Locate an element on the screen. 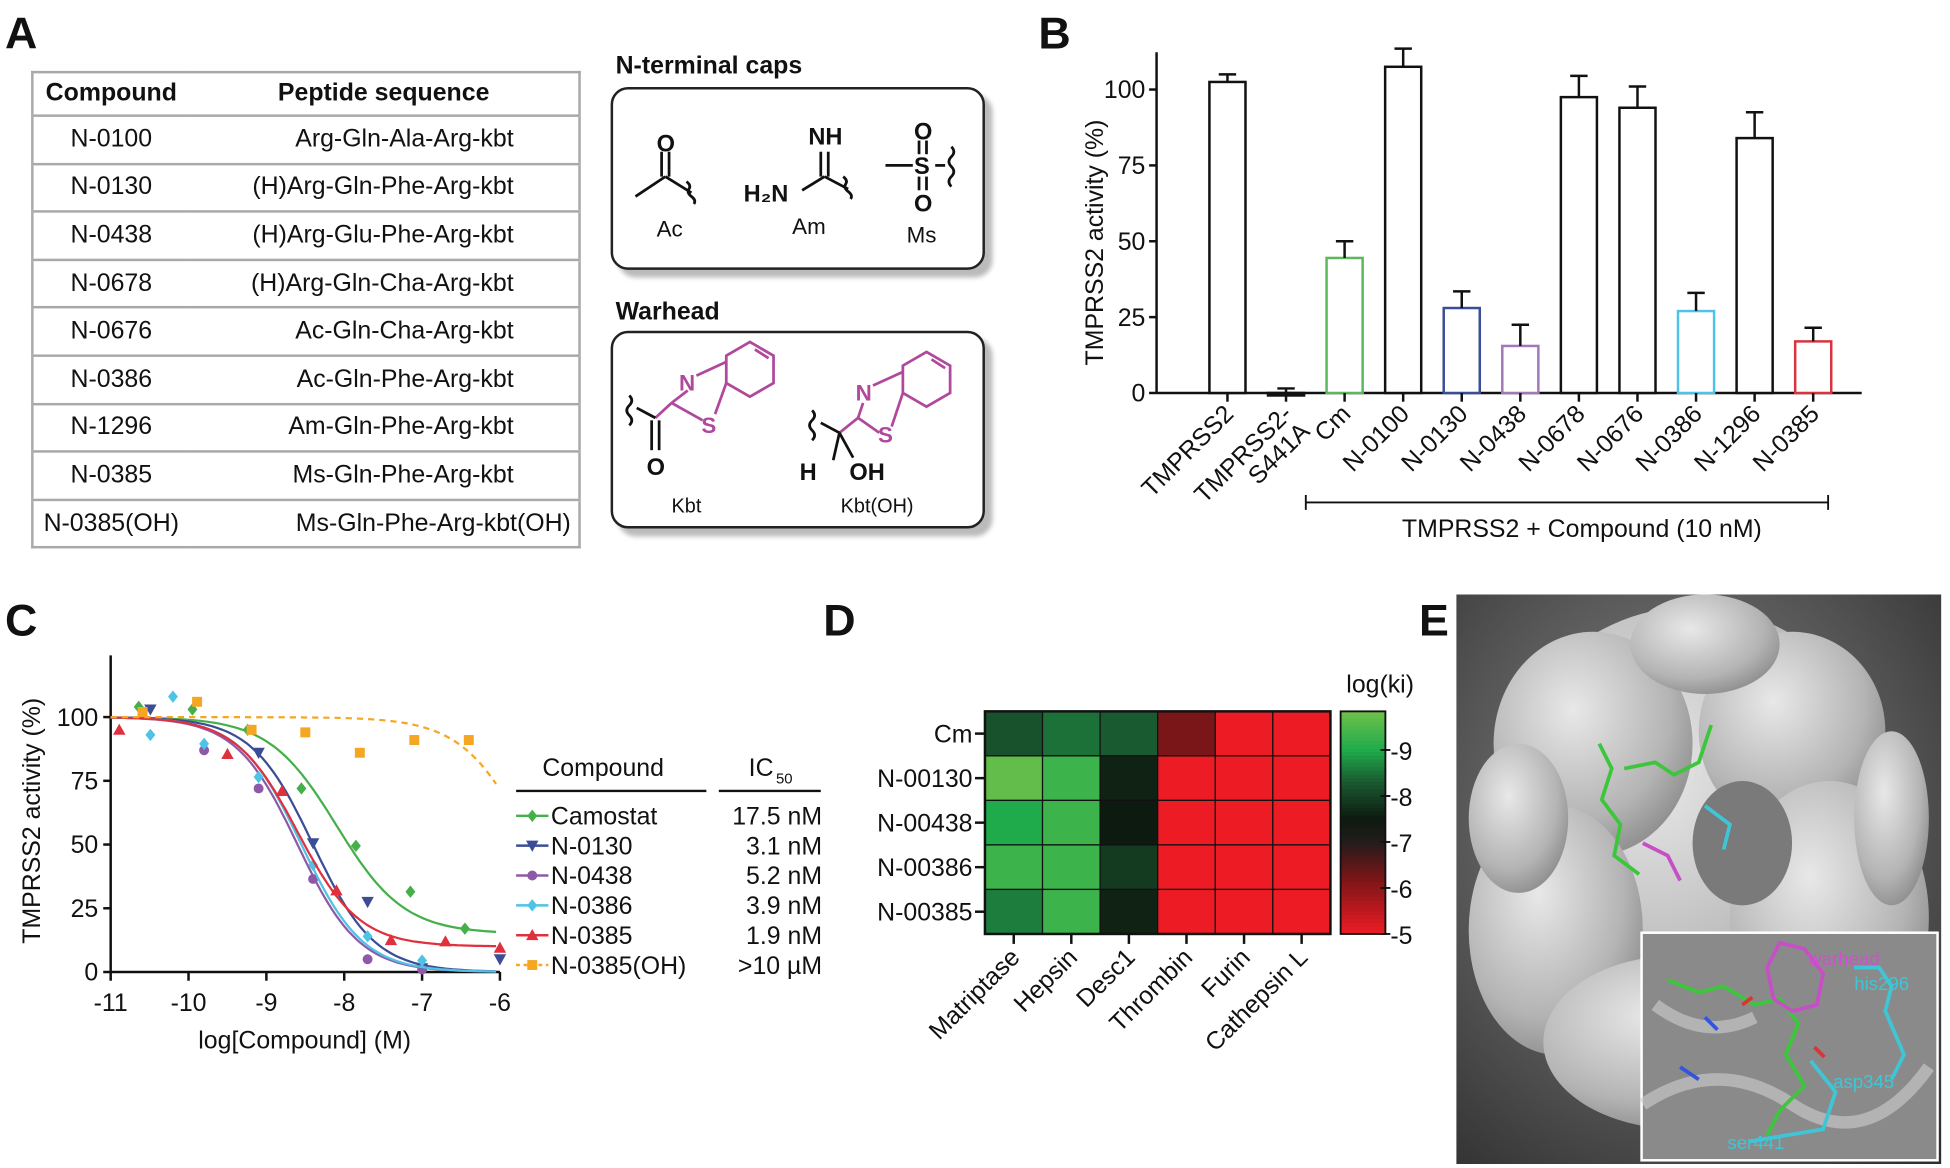  colorbar-tick-label: -8 is located at coordinates (1401, 798).